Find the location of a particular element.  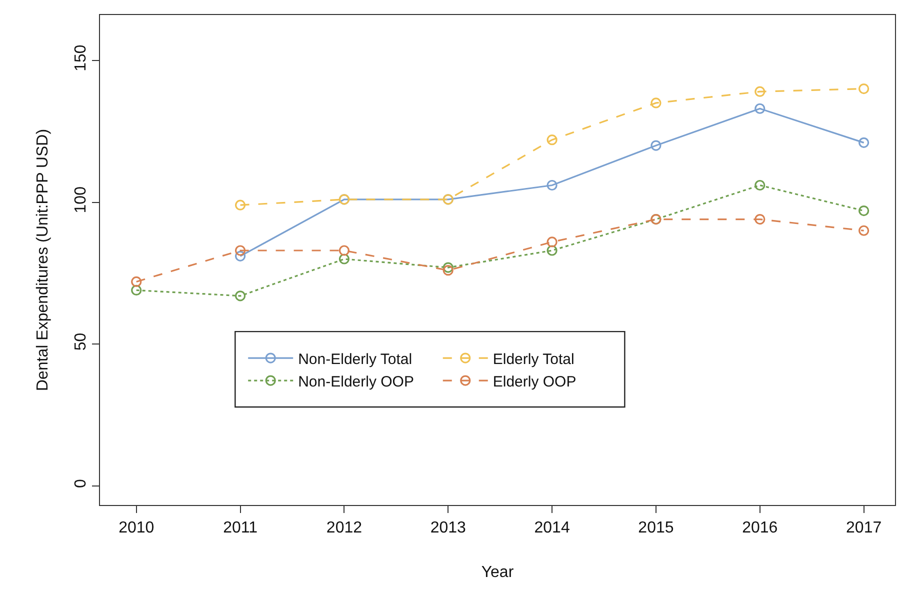

x-axis-title: Year is located at coordinates (497, 572).